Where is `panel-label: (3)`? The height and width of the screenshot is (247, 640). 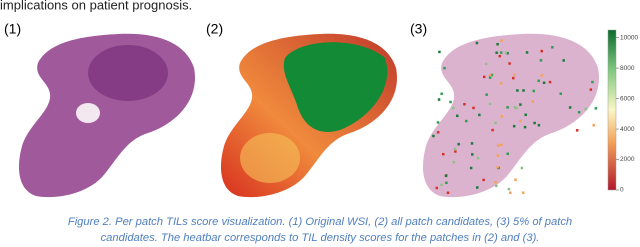
panel-label: (3) is located at coordinates (418, 29).